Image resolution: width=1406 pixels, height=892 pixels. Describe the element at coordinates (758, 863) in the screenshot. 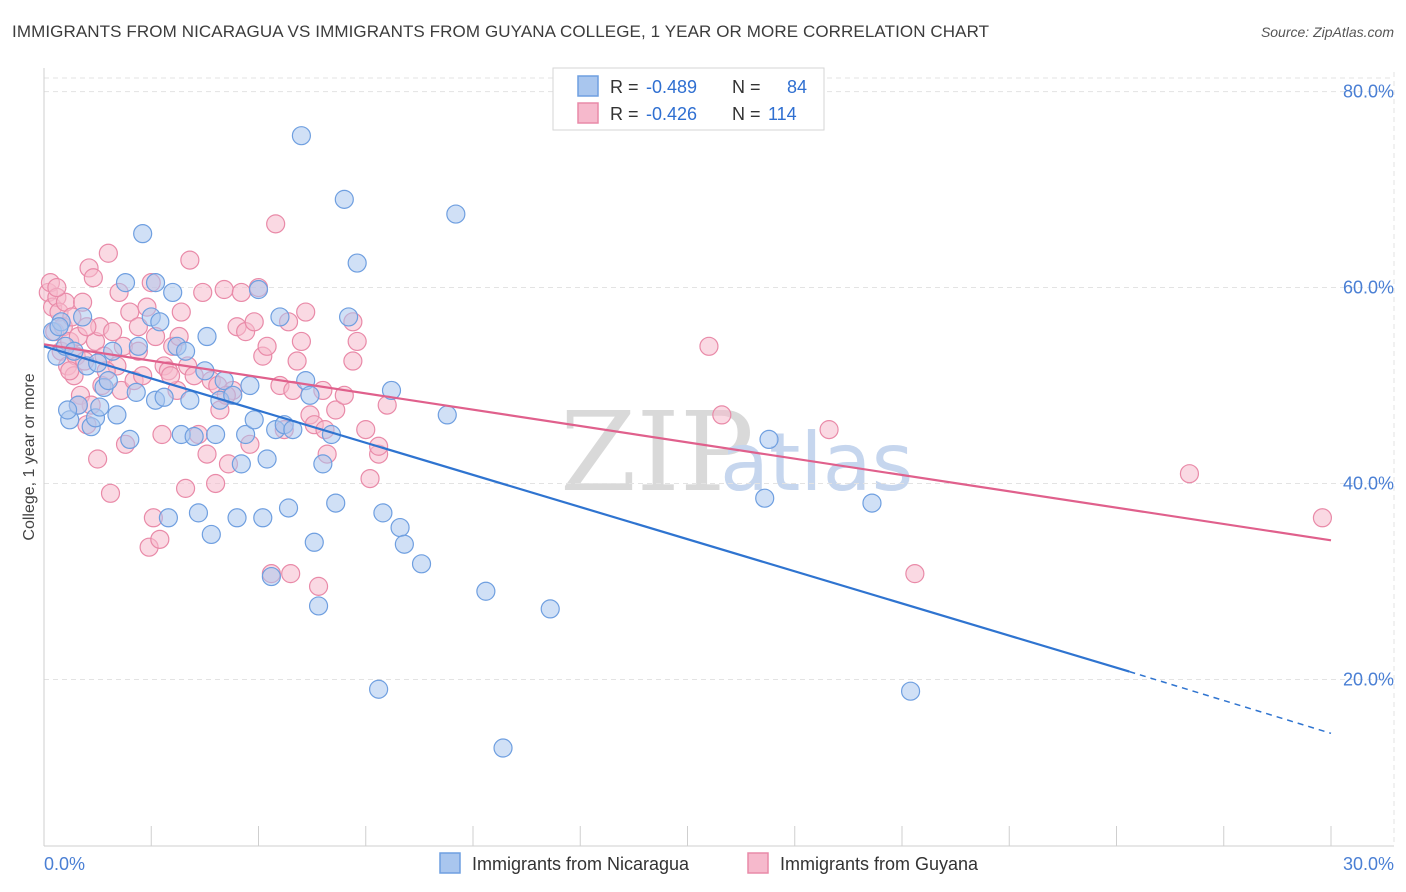

I see `bottom-legend-swatch-guyana` at that location.